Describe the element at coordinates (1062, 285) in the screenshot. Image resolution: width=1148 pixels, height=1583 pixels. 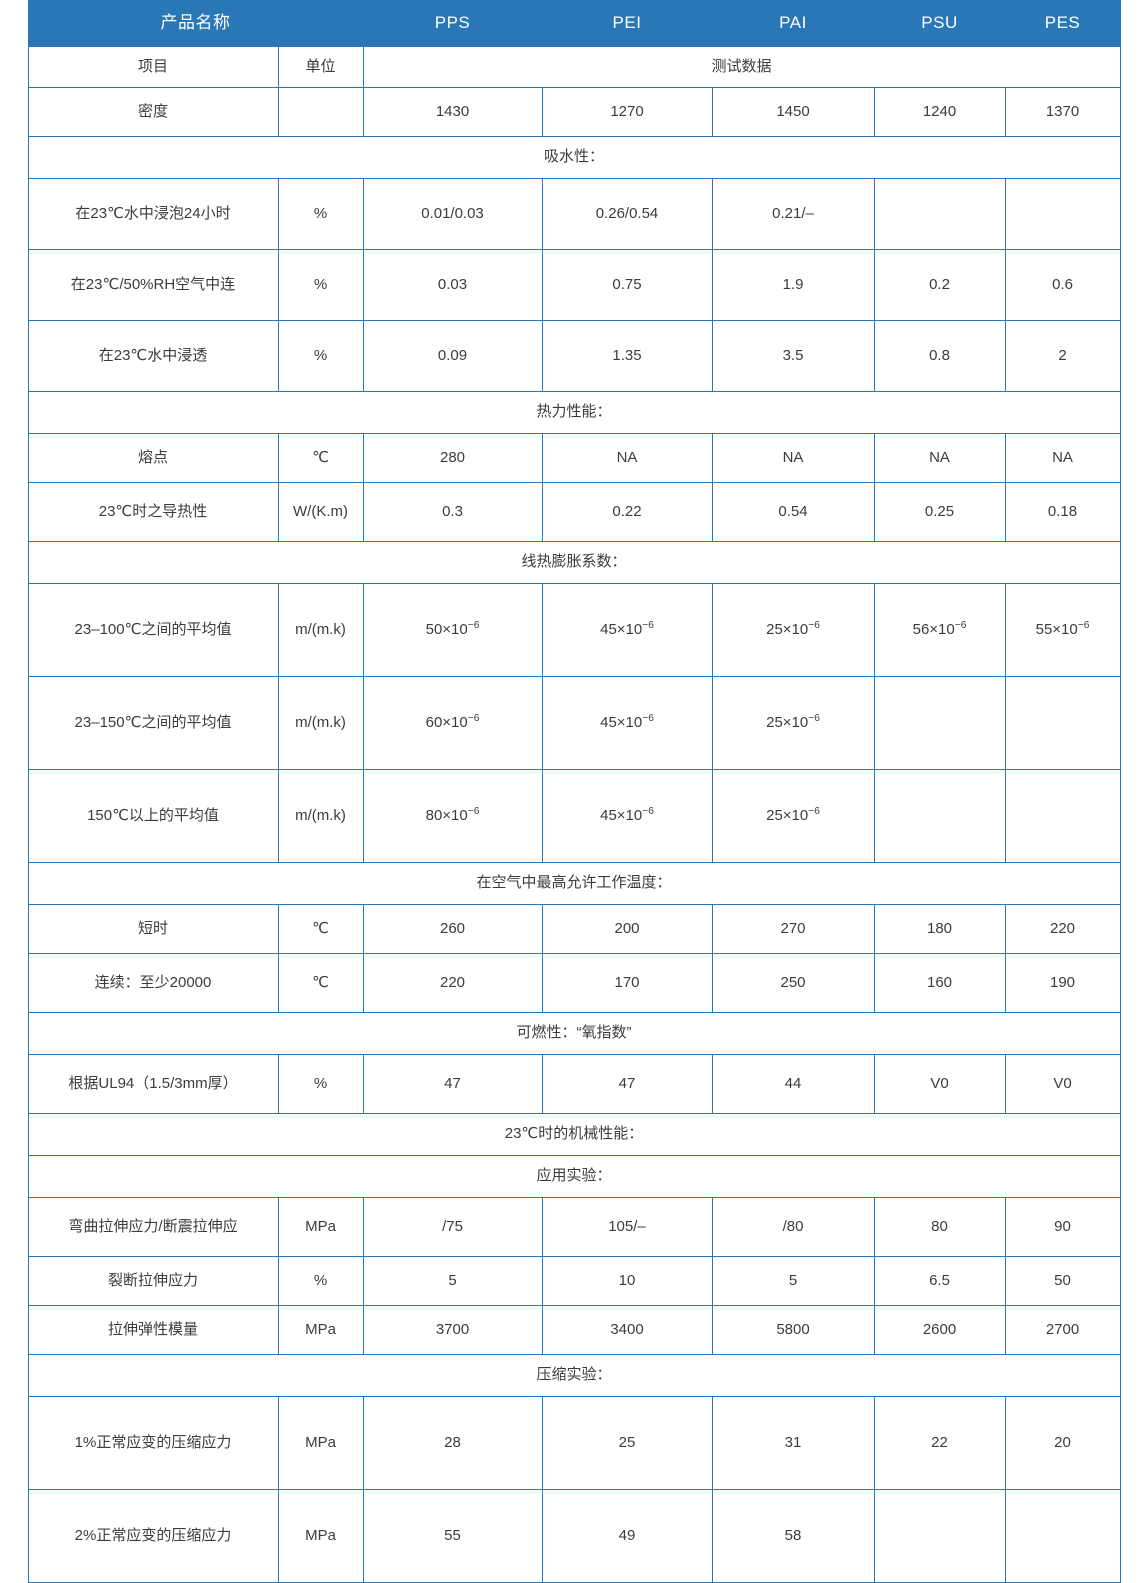
I see `cell-pes: 0.6` at that location.